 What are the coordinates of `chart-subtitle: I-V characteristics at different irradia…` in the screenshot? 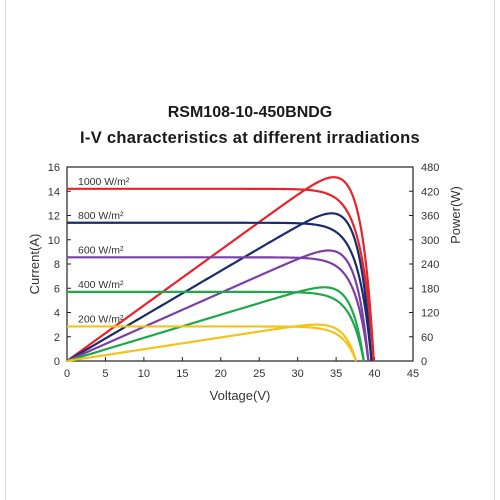 It's located at (250, 138).